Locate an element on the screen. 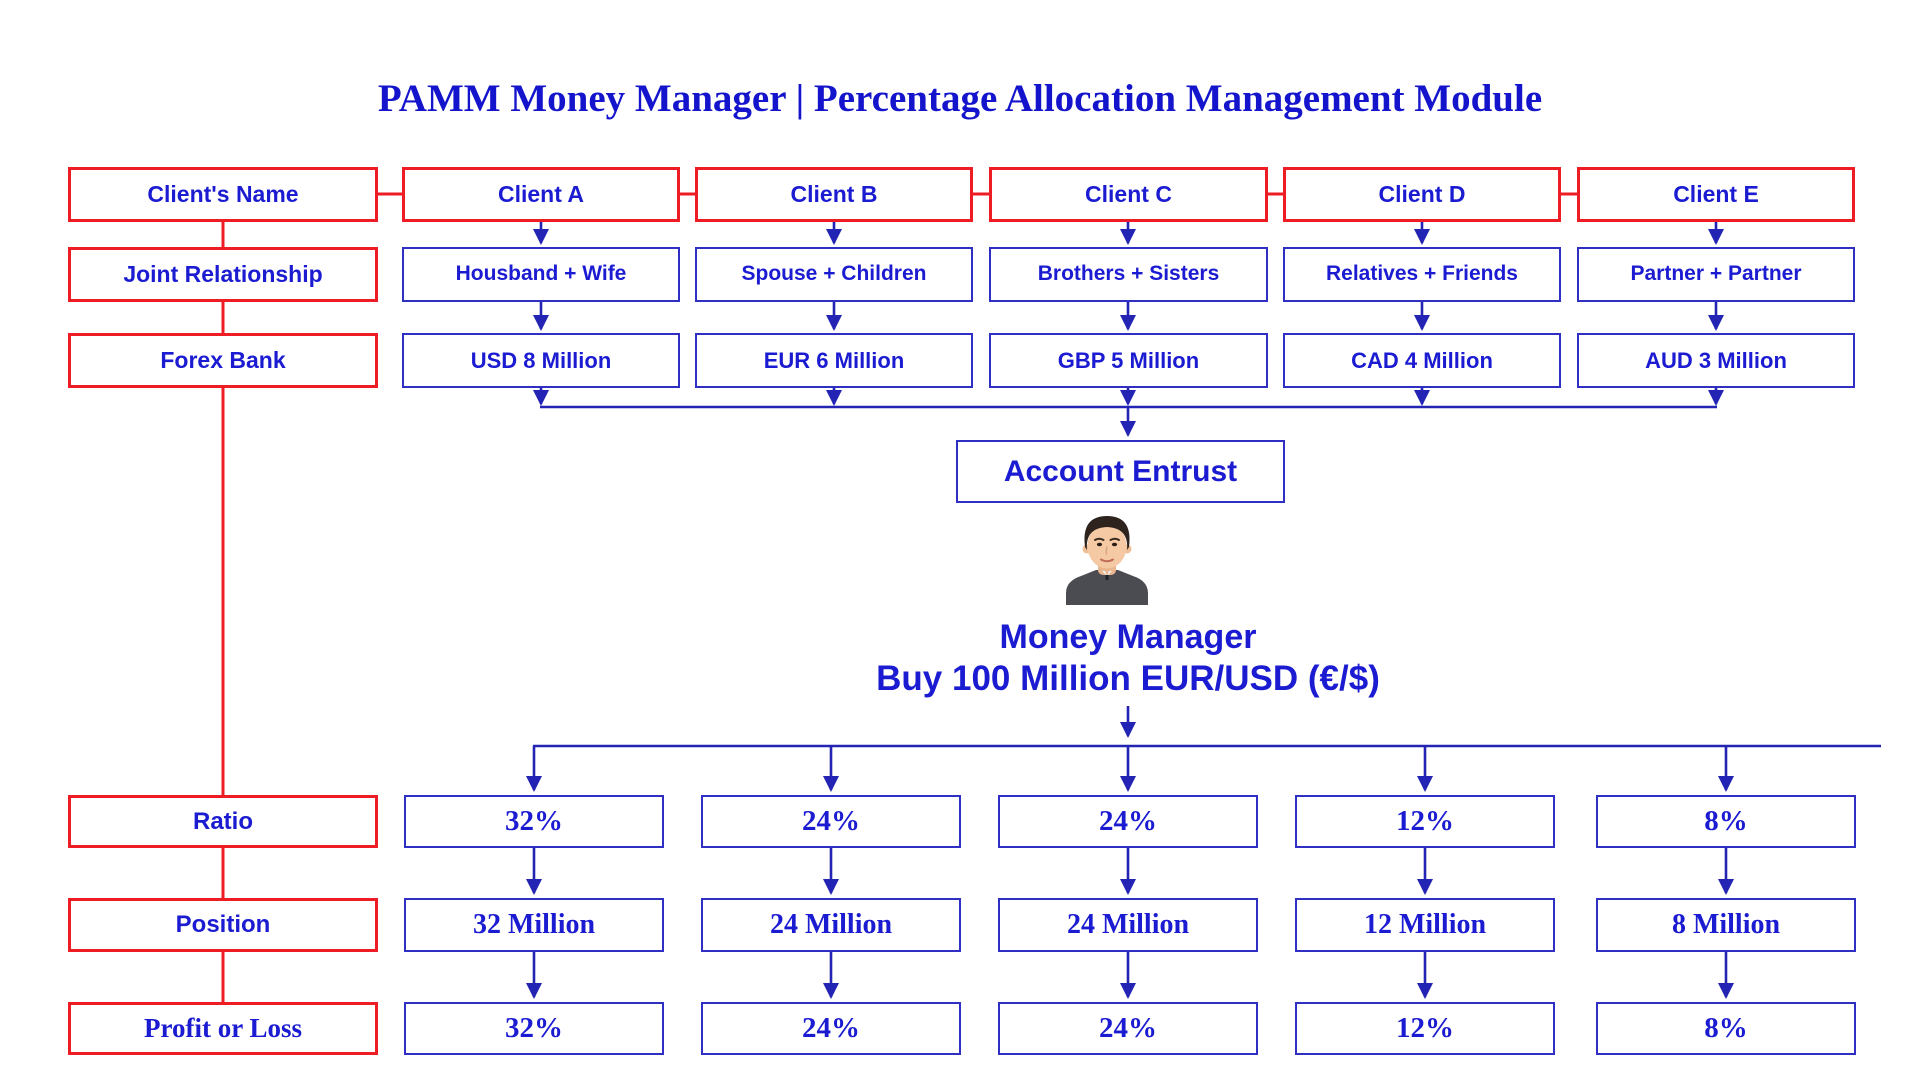 The image size is (1920, 1081). client-d-box: Client D is located at coordinates (1422, 194).